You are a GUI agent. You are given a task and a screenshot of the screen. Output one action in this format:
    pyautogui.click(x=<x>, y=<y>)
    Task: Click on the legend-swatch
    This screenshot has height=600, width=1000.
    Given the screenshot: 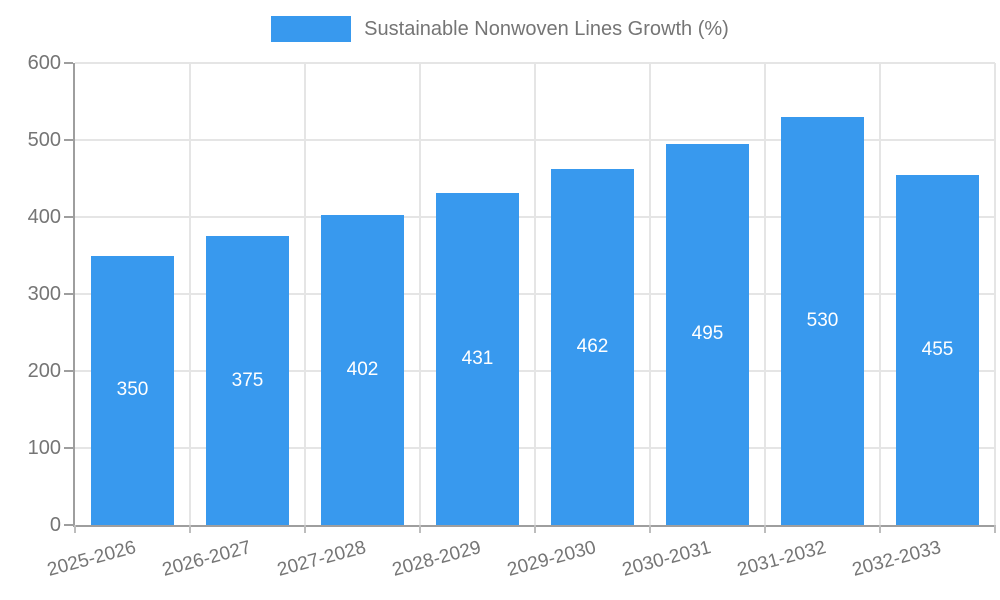 What is the action you would take?
    pyautogui.click(x=311, y=29)
    